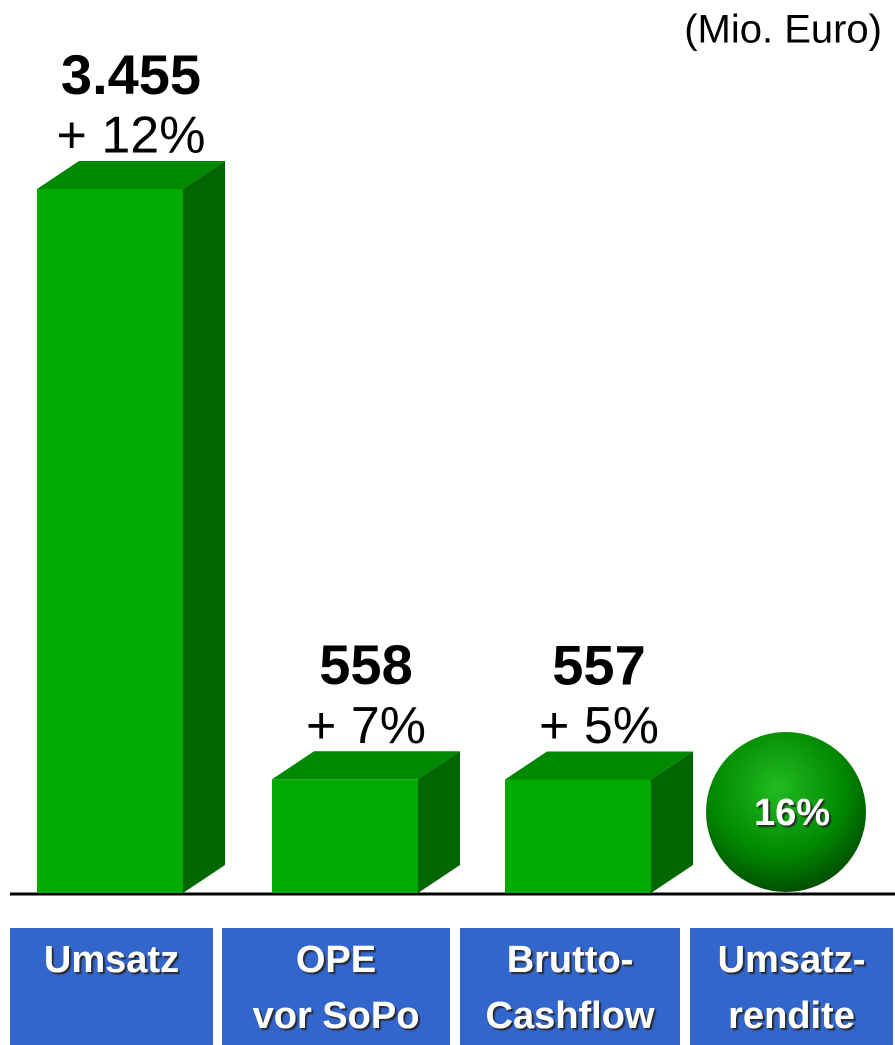  Describe the element at coordinates (336, 960) in the screenshot. I see `category-label: OPE` at that location.